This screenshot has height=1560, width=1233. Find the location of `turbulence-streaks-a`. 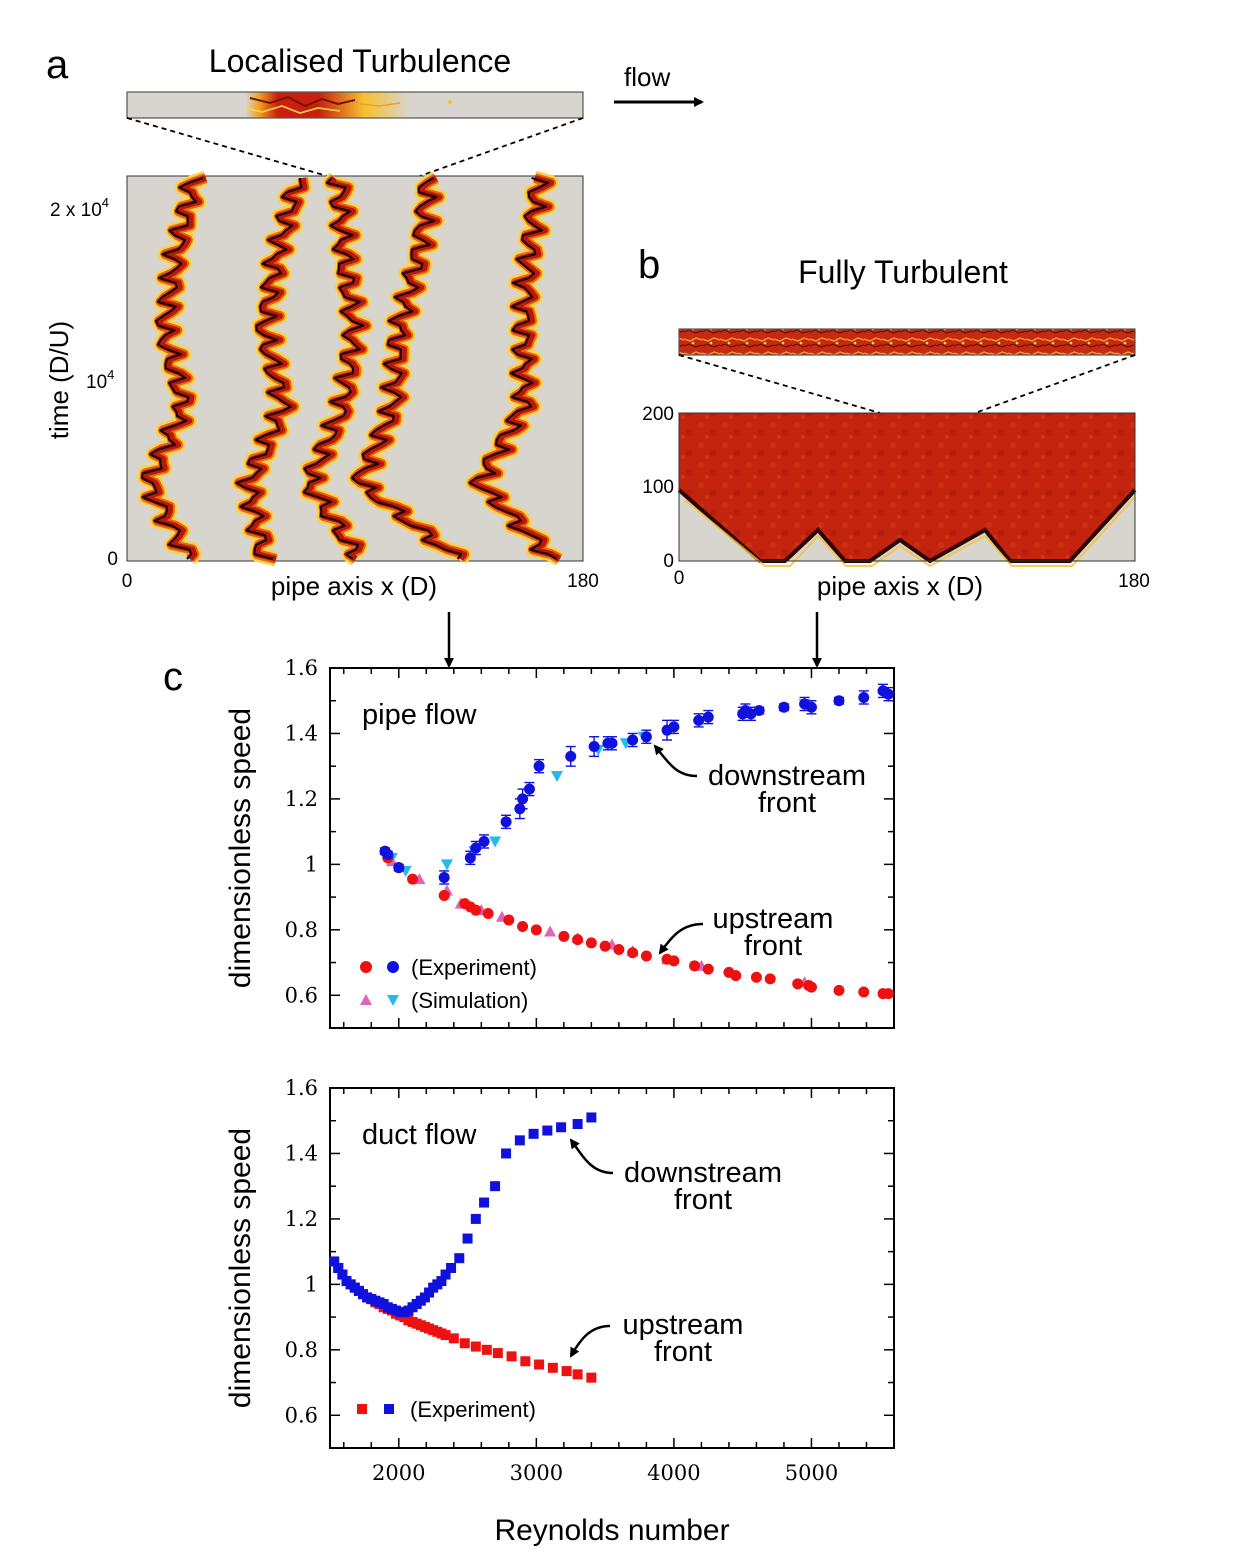

turbulence-streaks-a is located at coordinates (350, 368).